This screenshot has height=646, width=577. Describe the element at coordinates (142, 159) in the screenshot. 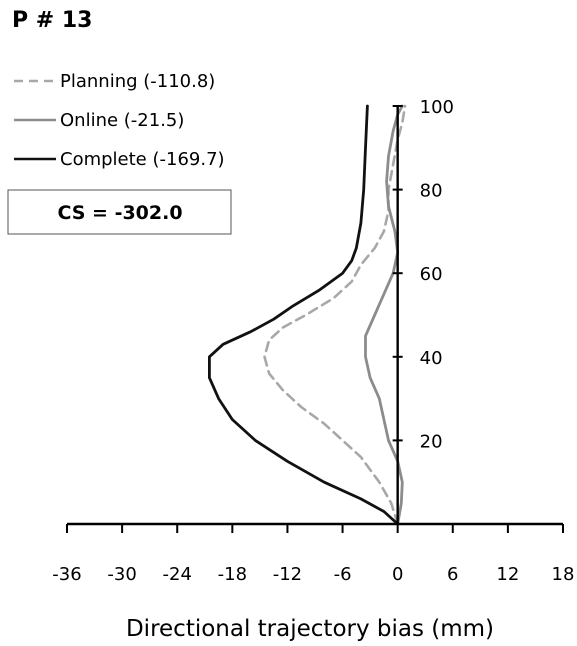

I see `legend-label: Complete (-169.7)` at that location.